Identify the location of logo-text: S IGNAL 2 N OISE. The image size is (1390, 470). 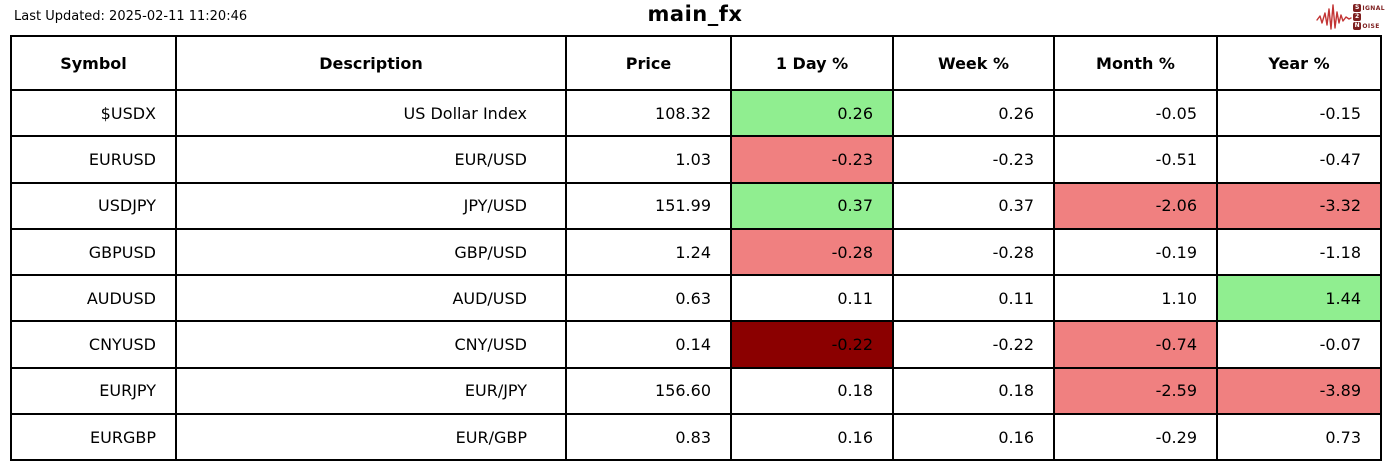
(1369, 17).